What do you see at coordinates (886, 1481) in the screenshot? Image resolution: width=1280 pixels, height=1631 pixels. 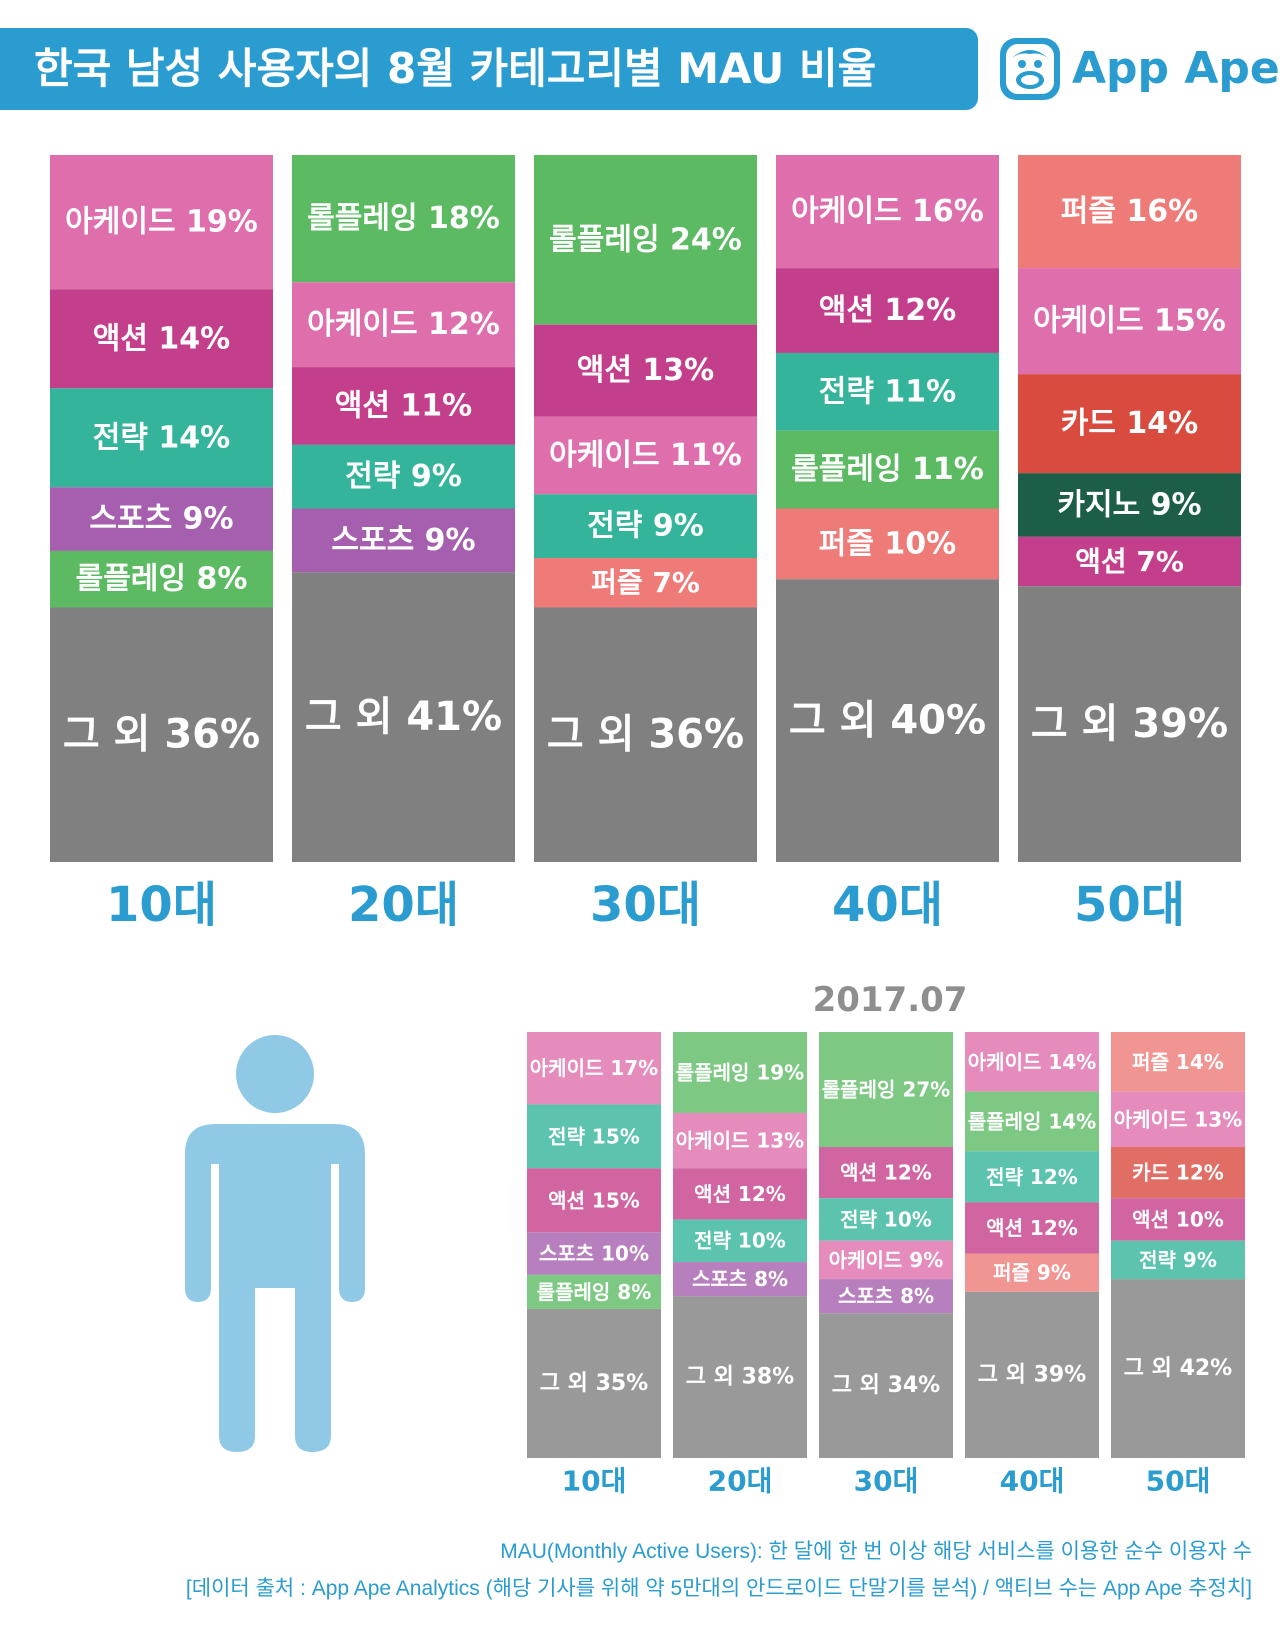 I see `july-category-label-3: 30대` at bounding box center [886, 1481].